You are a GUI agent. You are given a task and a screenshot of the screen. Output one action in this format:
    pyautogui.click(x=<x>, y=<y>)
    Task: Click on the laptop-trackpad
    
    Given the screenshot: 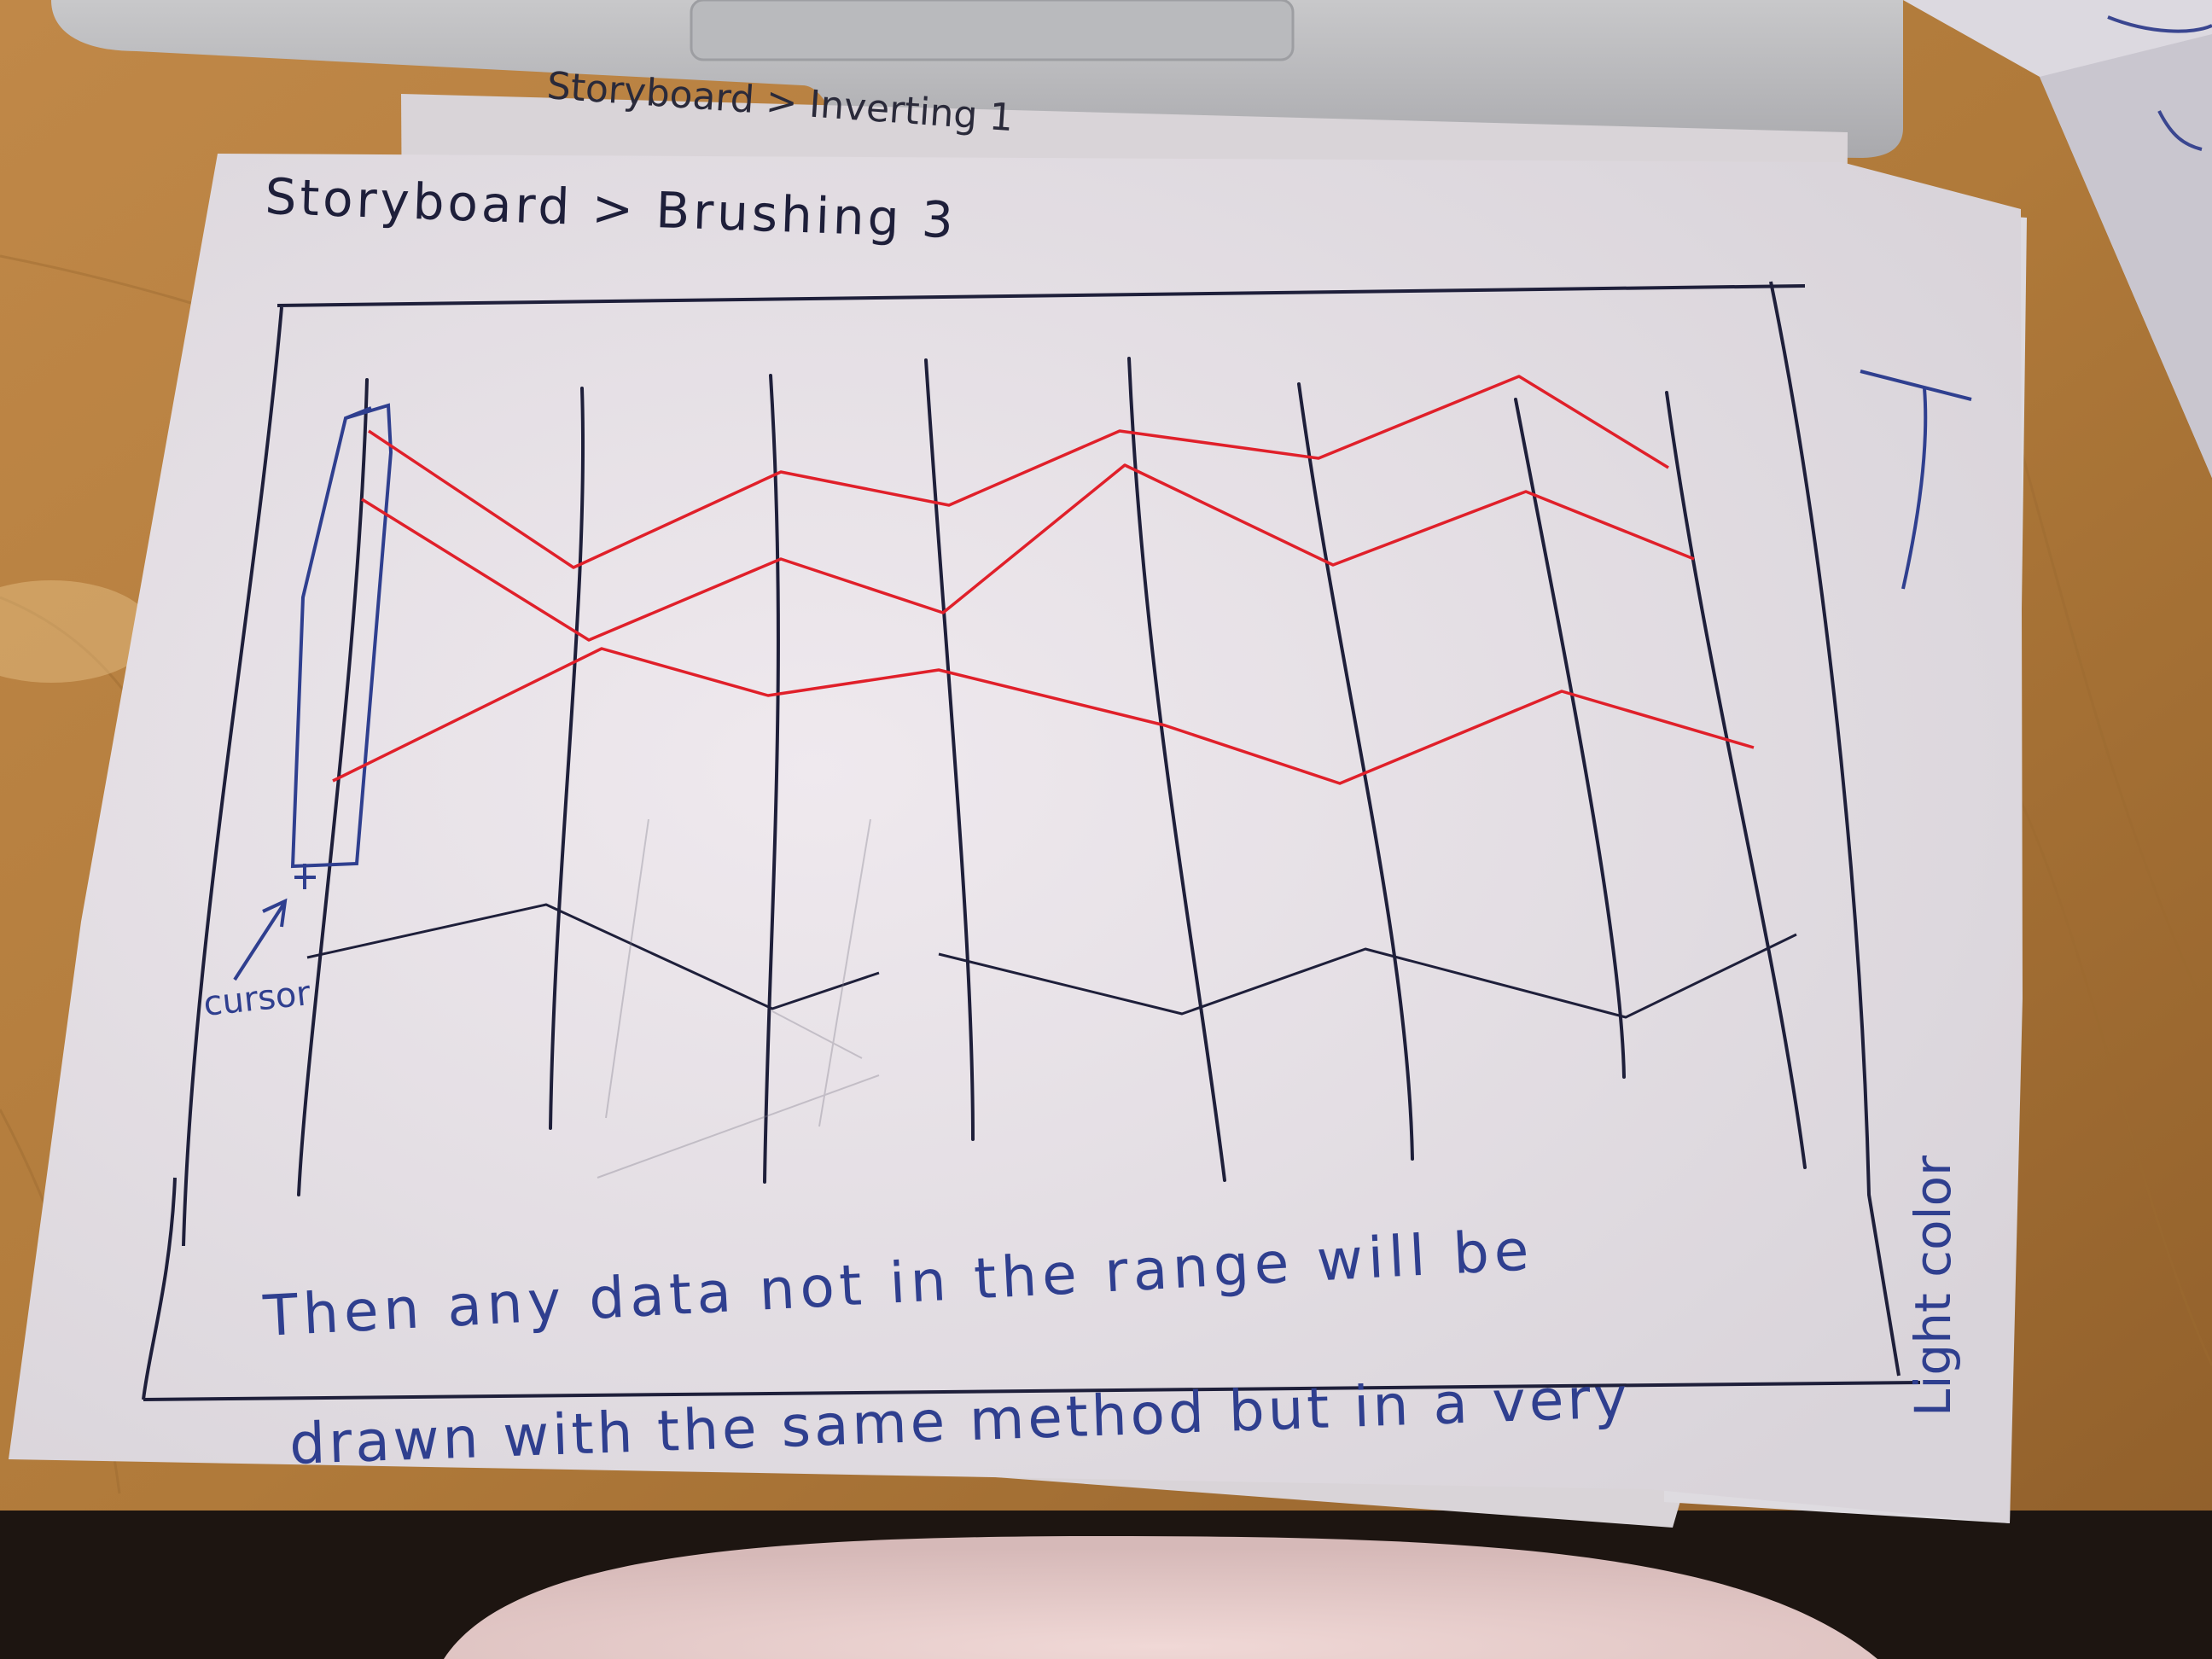 What is the action you would take?
    pyautogui.click(x=992, y=30)
    